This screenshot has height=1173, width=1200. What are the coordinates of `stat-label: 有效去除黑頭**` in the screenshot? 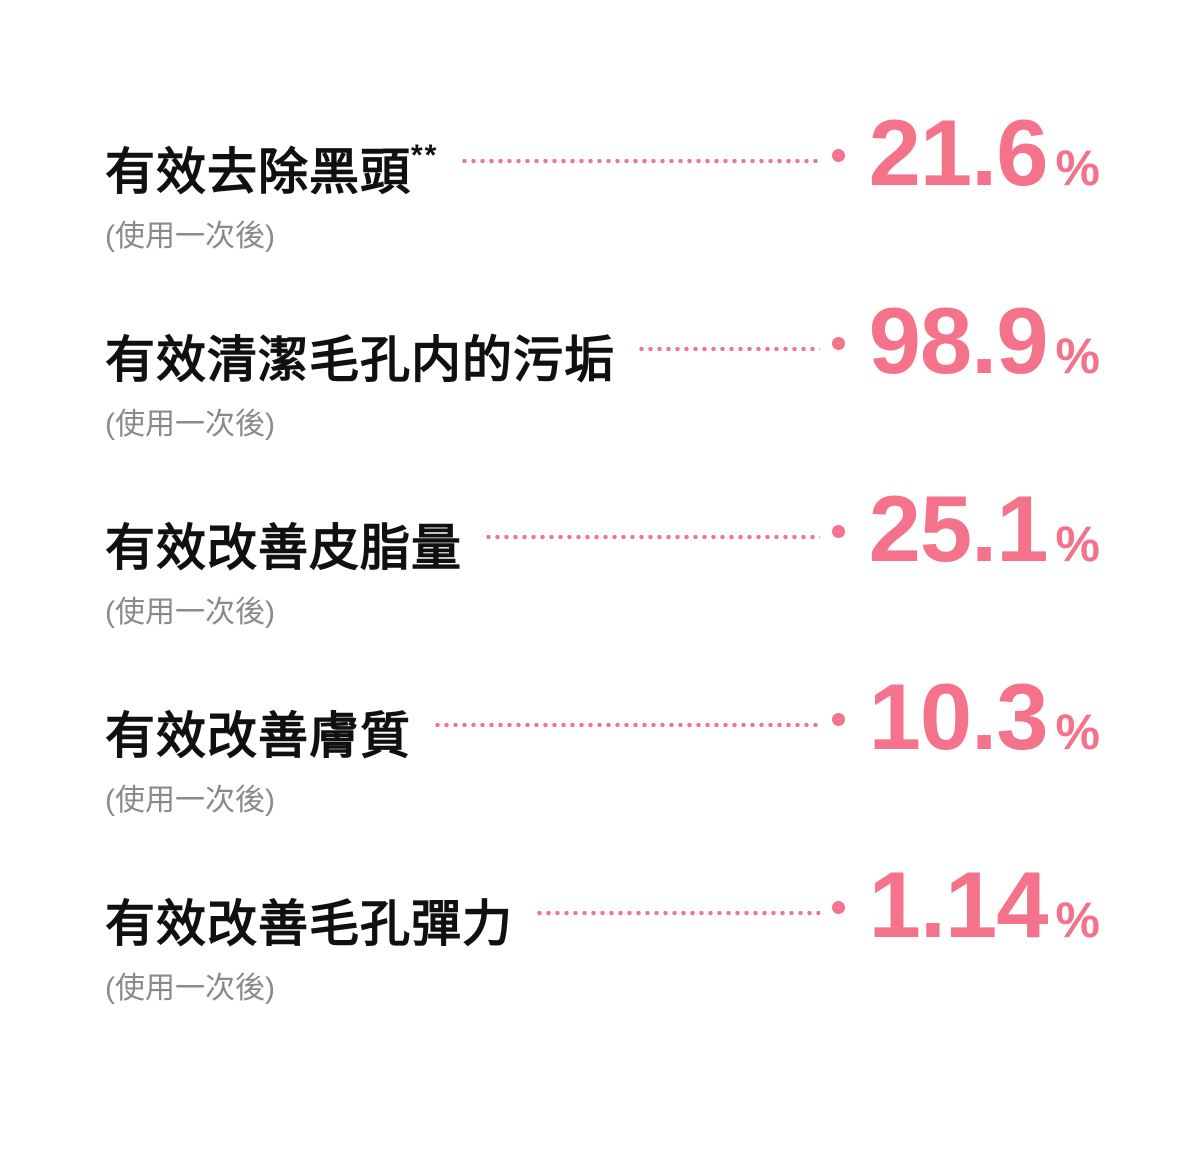 It's located at (271, 164).